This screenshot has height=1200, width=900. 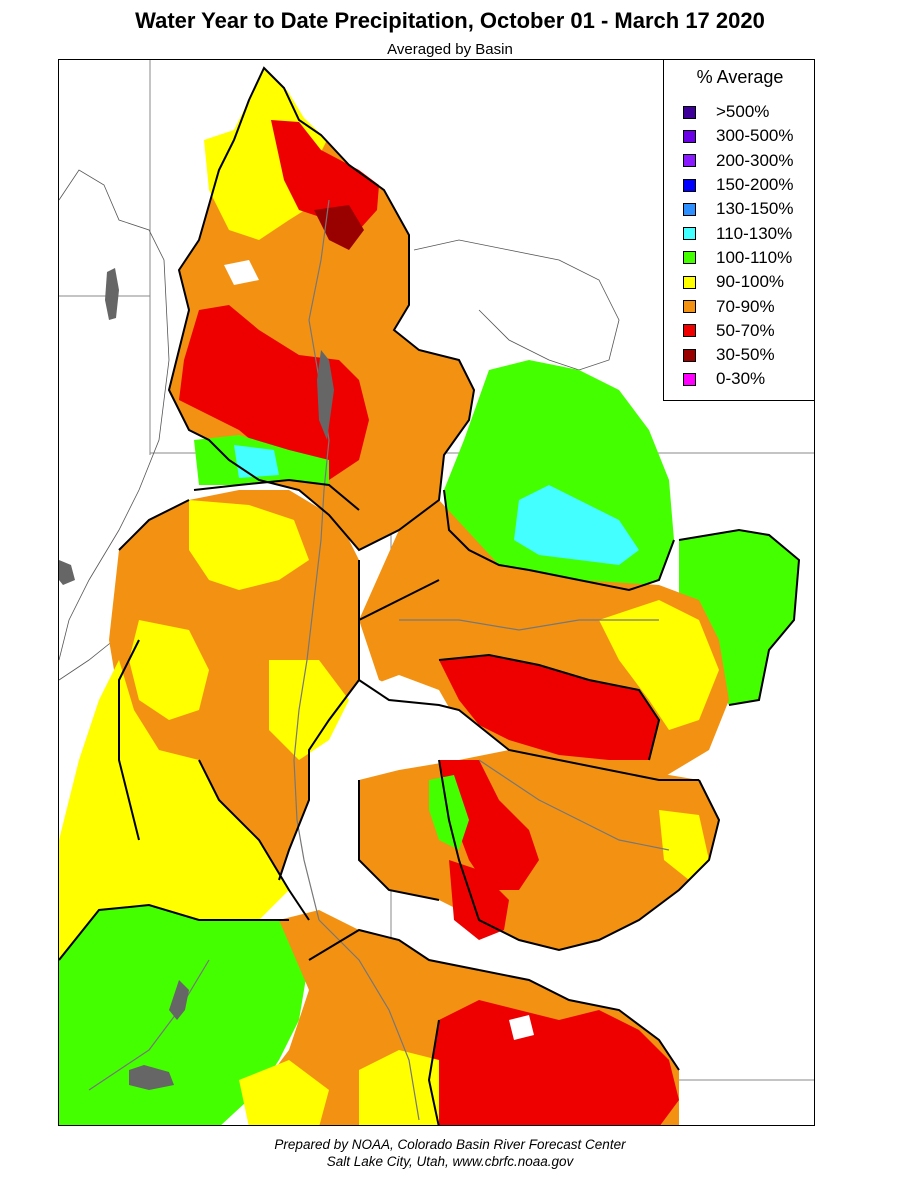 I want to click on legend-item: 100-110%, so click(x=738, y=258).